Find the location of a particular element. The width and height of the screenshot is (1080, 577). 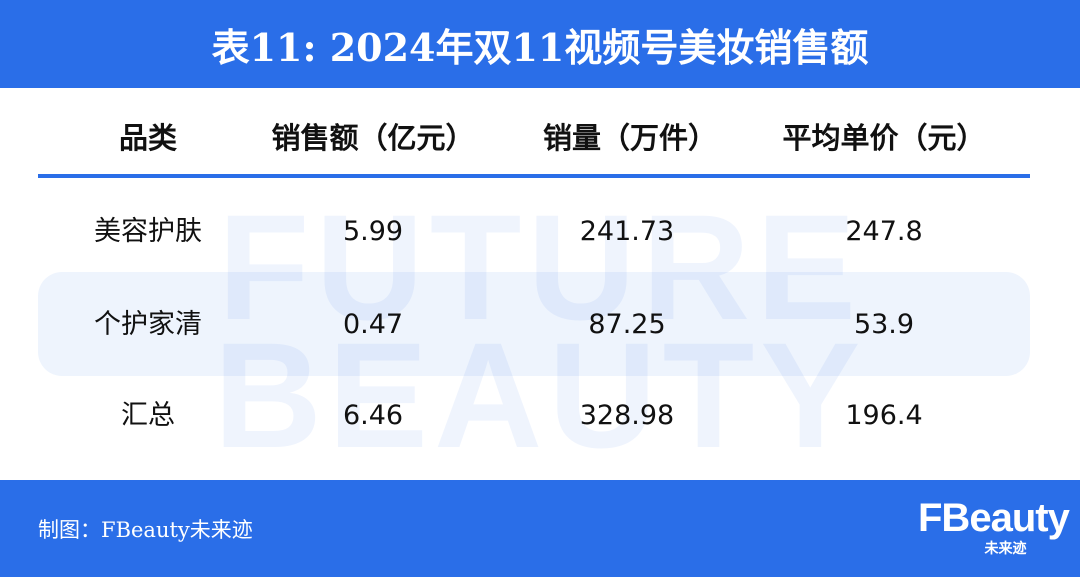

cell-category: 美容护肤 is located at coordinates (148, 231).